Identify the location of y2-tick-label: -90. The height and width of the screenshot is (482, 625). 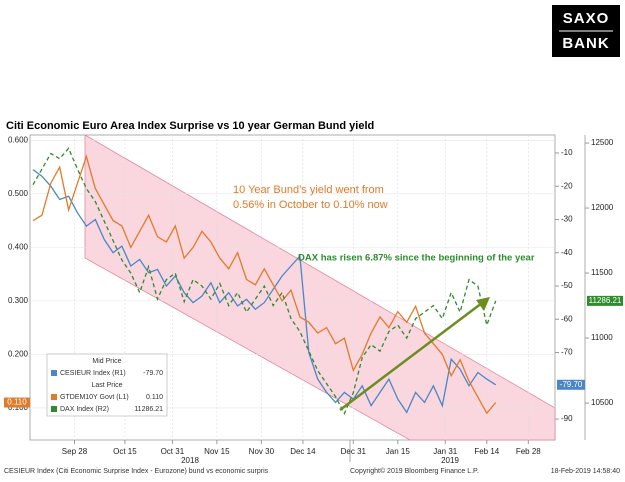
(567, 418).